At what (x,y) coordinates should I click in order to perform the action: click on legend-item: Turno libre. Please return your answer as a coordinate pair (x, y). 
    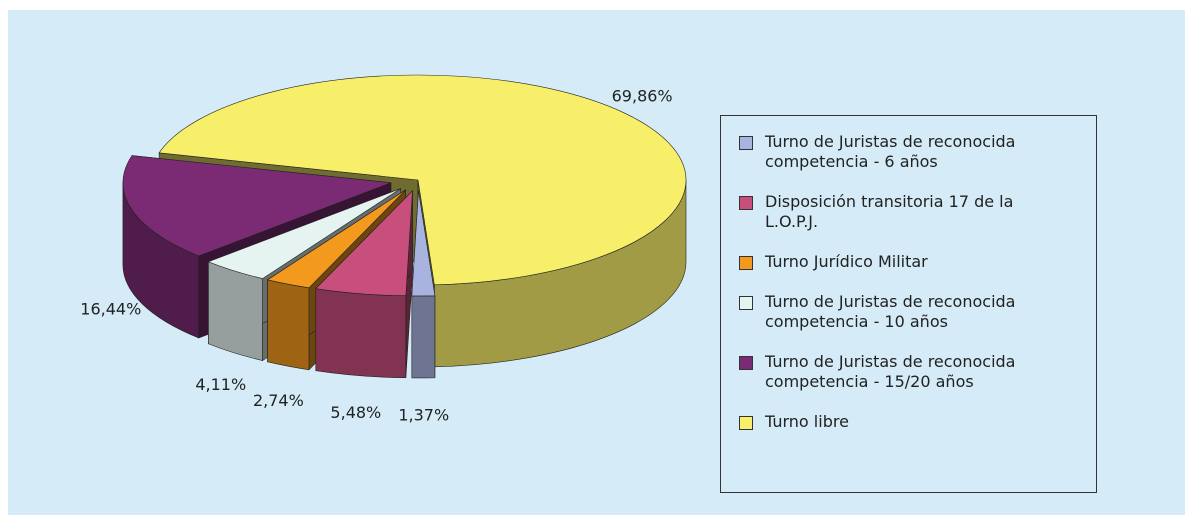
    Looking at the image, I should click on (910, 422).